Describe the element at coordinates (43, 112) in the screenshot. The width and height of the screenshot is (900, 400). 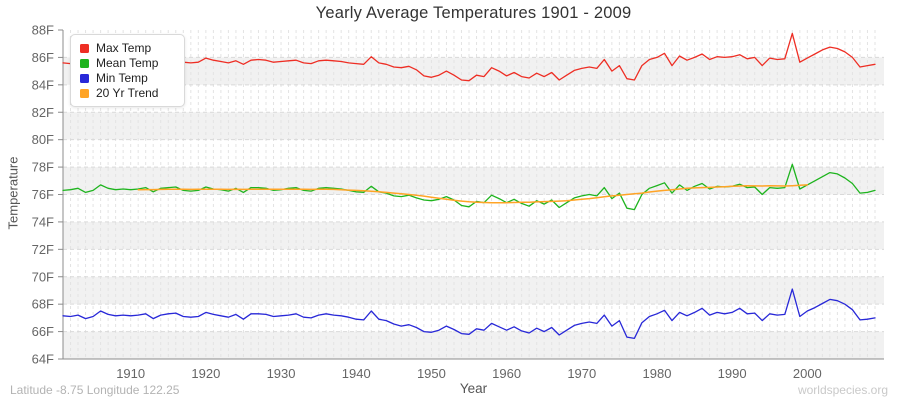
I see `y-tick-label: 82F` at that location.